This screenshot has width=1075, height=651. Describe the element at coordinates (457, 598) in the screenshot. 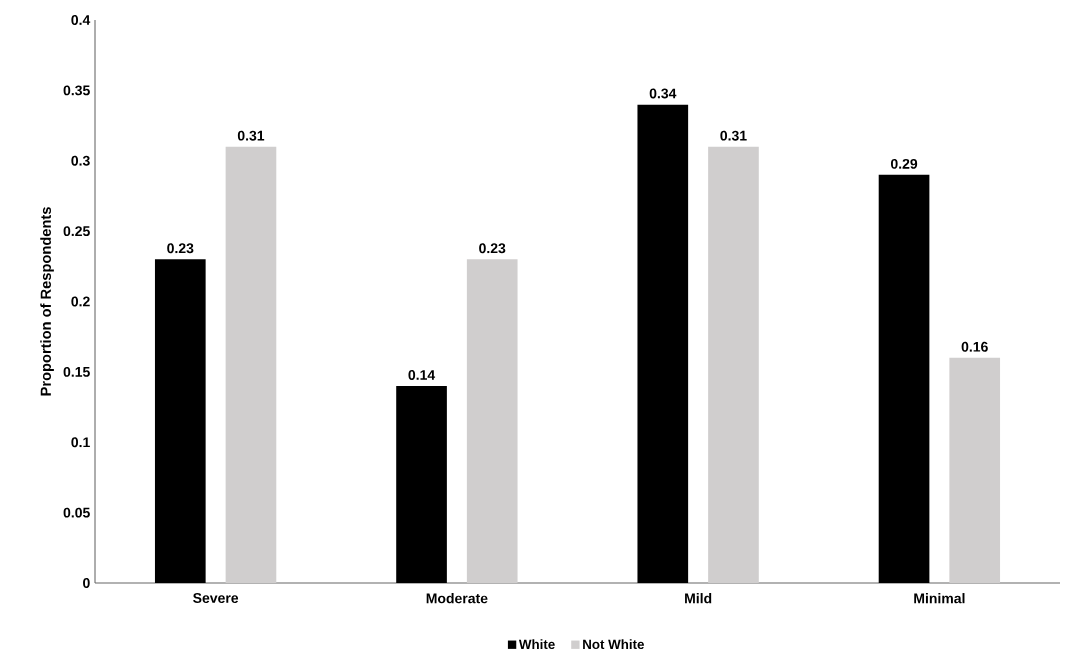

I see `x-tick-label: Moderate` at that location.